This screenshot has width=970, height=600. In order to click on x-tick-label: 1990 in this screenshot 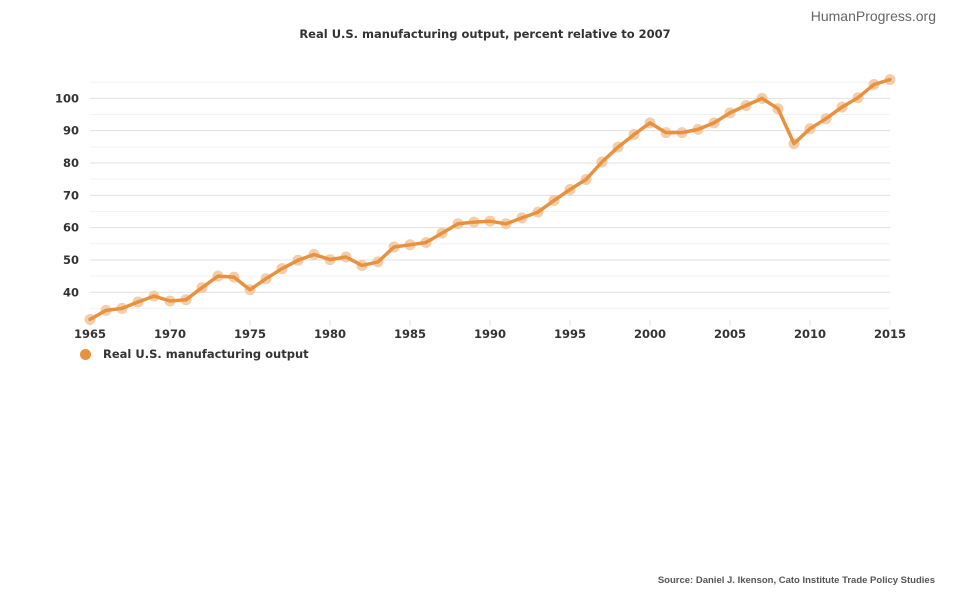, I will do `click(490, 334)`.